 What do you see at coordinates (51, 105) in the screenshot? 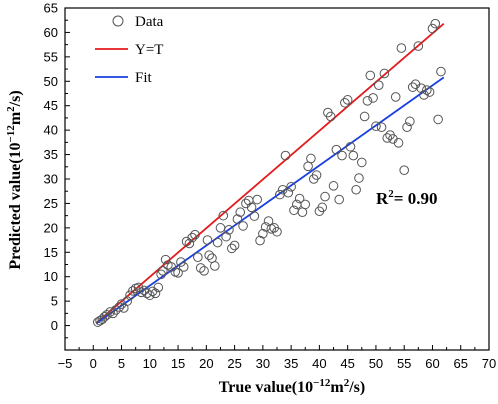
I see `y-tick-label: 45` at bounding box center [51, 105].